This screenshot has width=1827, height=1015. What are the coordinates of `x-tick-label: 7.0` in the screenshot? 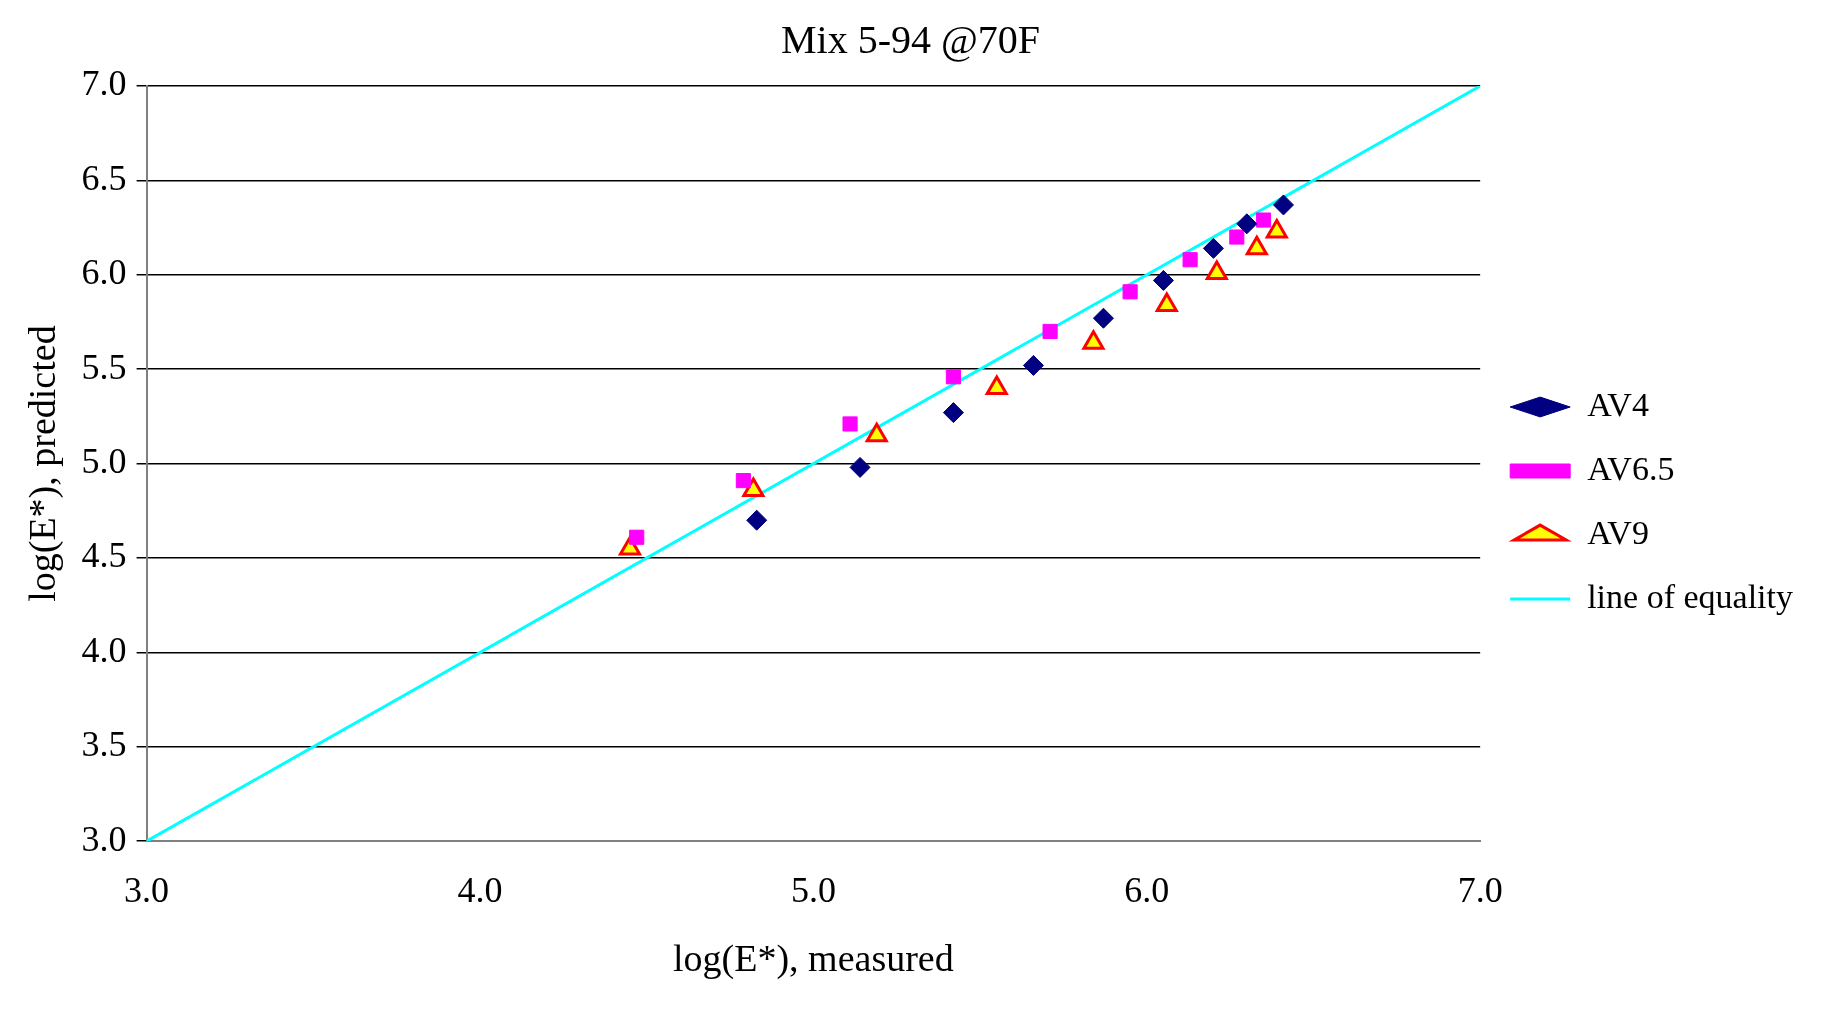 It's located at (1480, 890).